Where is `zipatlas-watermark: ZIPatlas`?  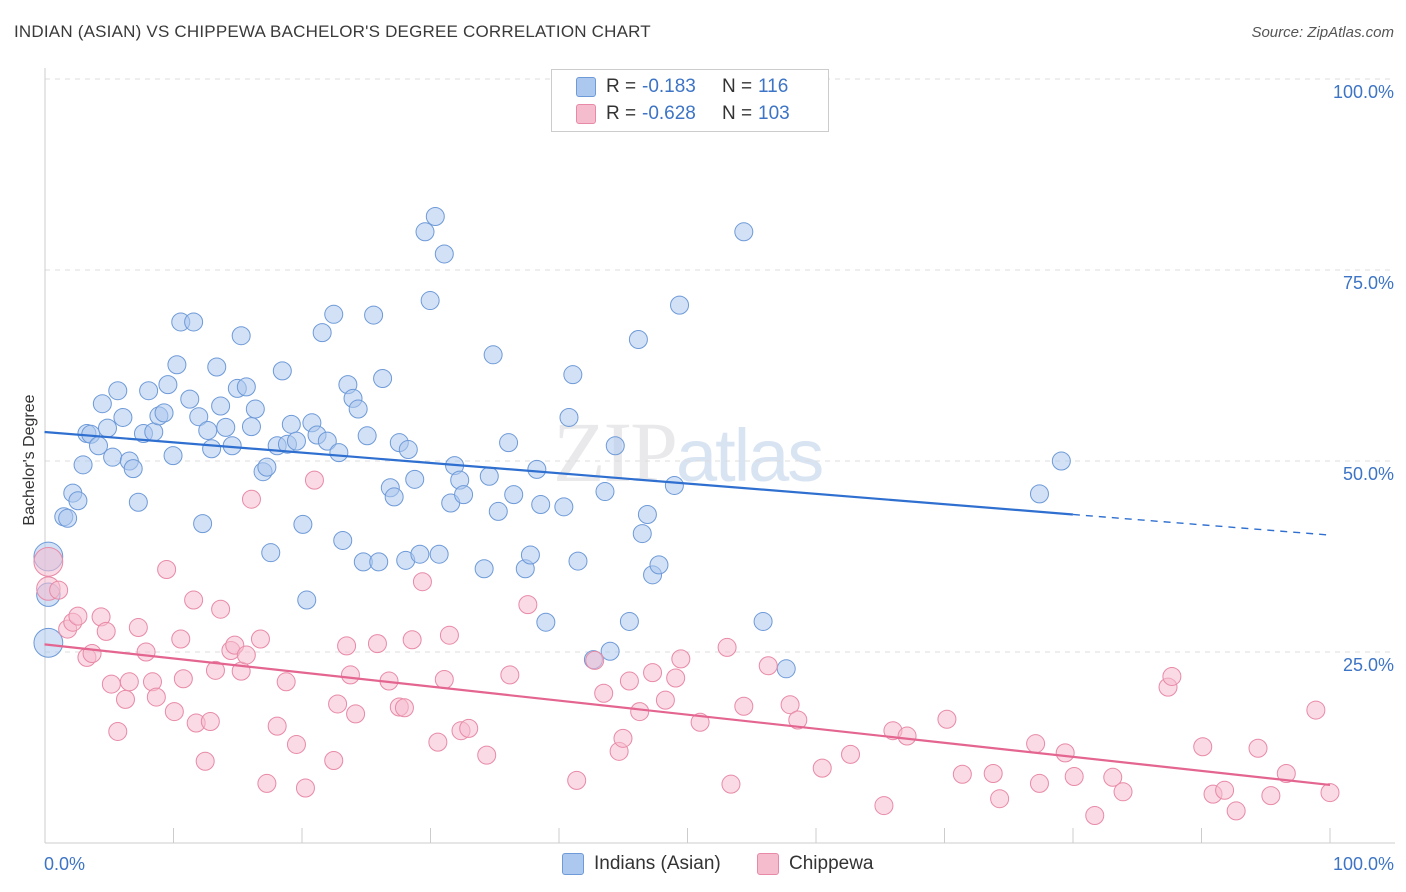 zipatlas-watermark: ZIPatlas is located at coordinates (688, 452).